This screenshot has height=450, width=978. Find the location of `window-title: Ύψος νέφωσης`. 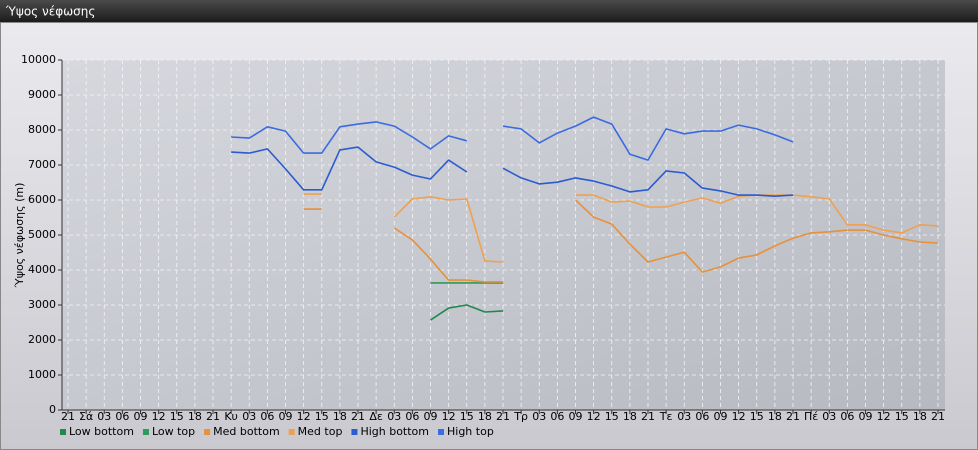

window-title: Ύψος νέφωσης is located at coordinates (50, 12).